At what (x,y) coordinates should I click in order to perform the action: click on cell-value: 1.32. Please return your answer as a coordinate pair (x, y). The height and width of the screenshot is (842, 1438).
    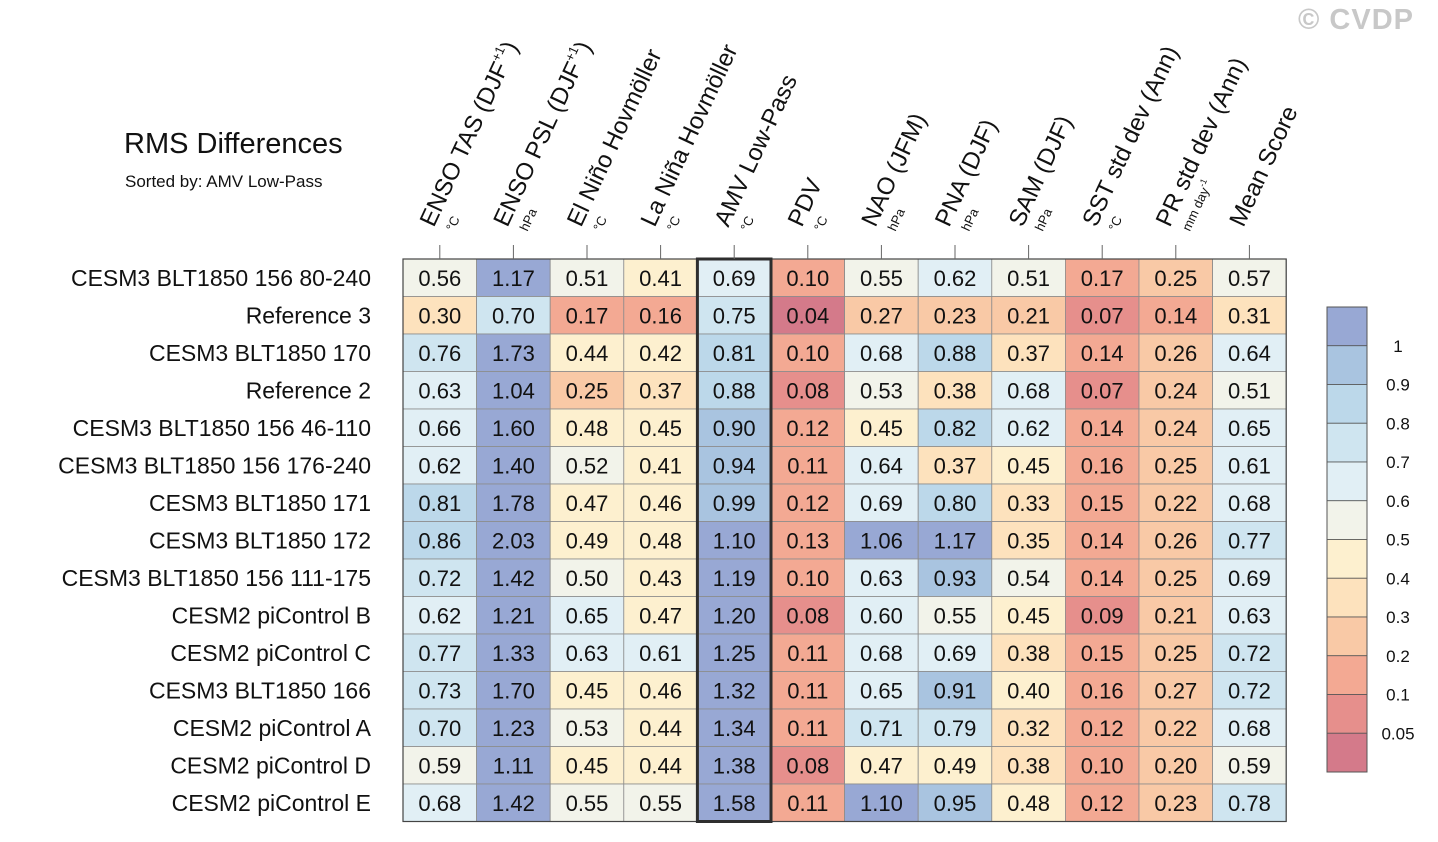
    Looking at the image, I should click on (734, 690).